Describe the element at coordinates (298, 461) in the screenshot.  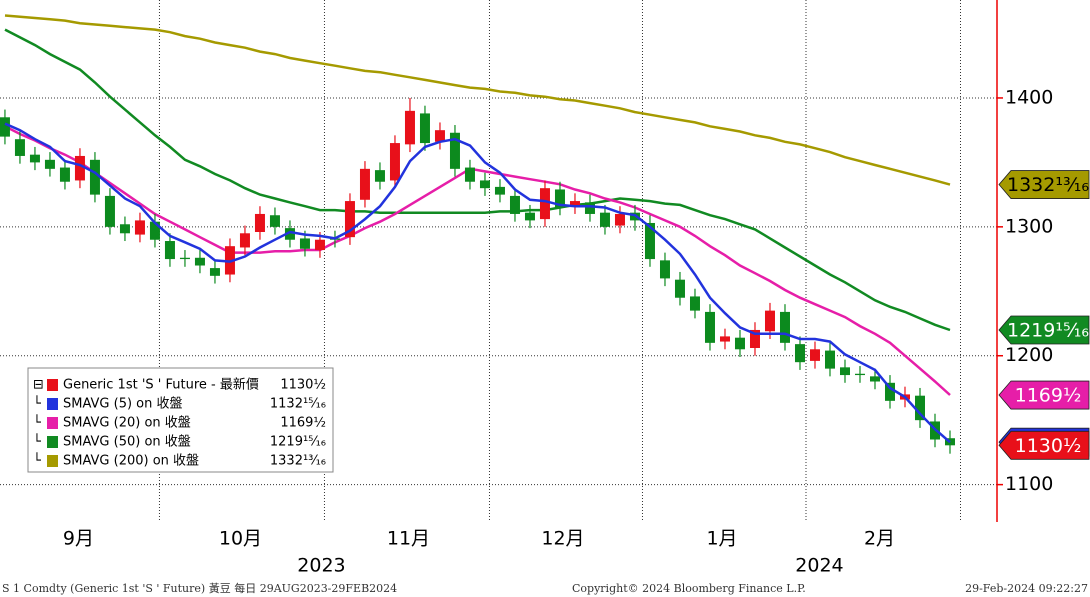
I see `legend-value: 1332¹³⁄₁₆` at that location.